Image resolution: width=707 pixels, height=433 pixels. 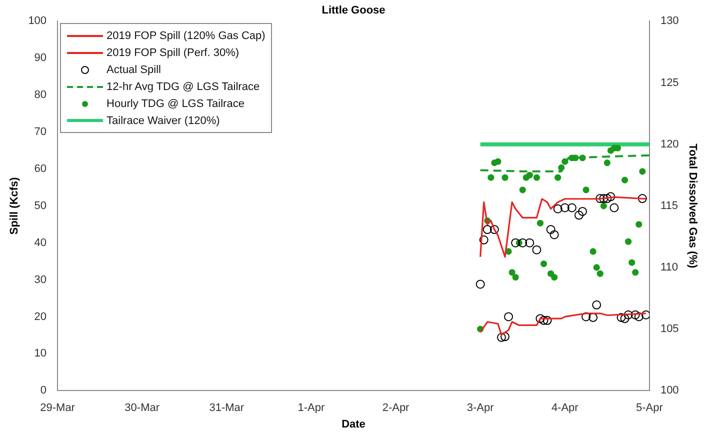 I want to click on y2-tick-label: 130, so click(x=669, y=21).